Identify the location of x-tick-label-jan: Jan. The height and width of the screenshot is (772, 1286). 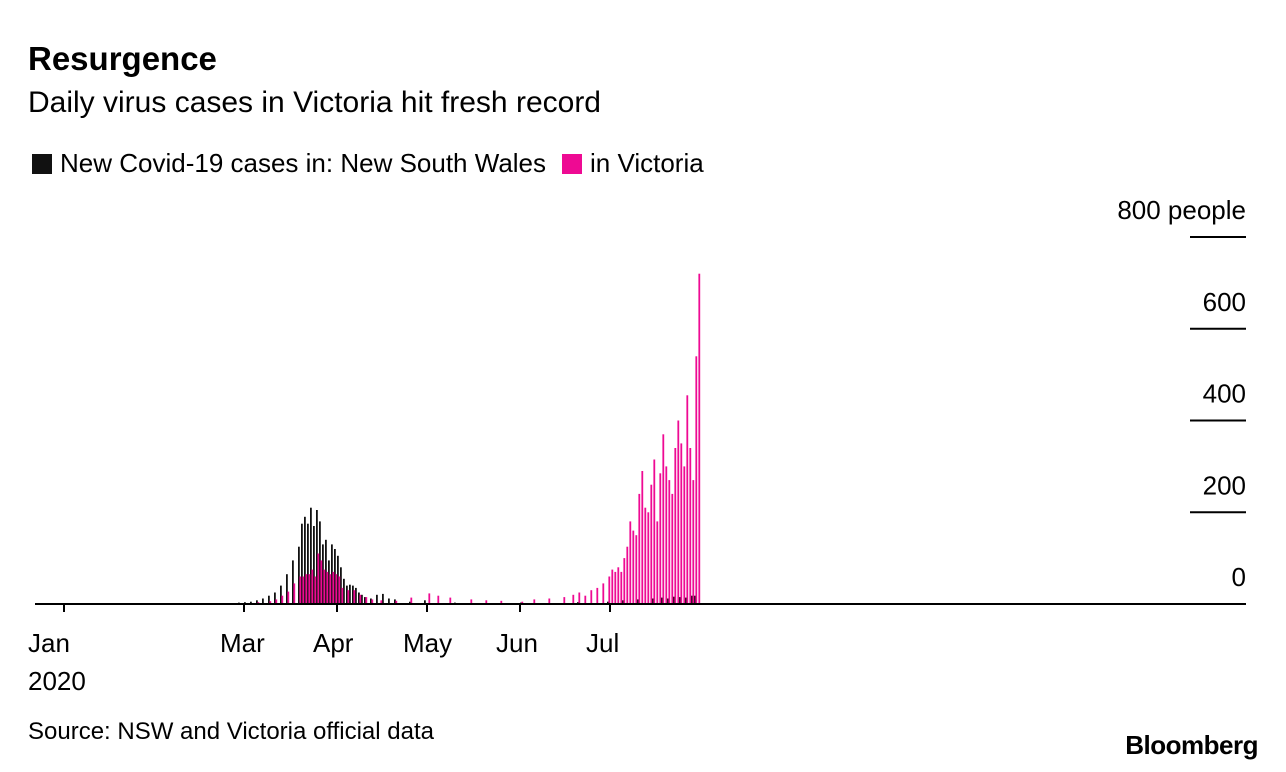
(49, 643).